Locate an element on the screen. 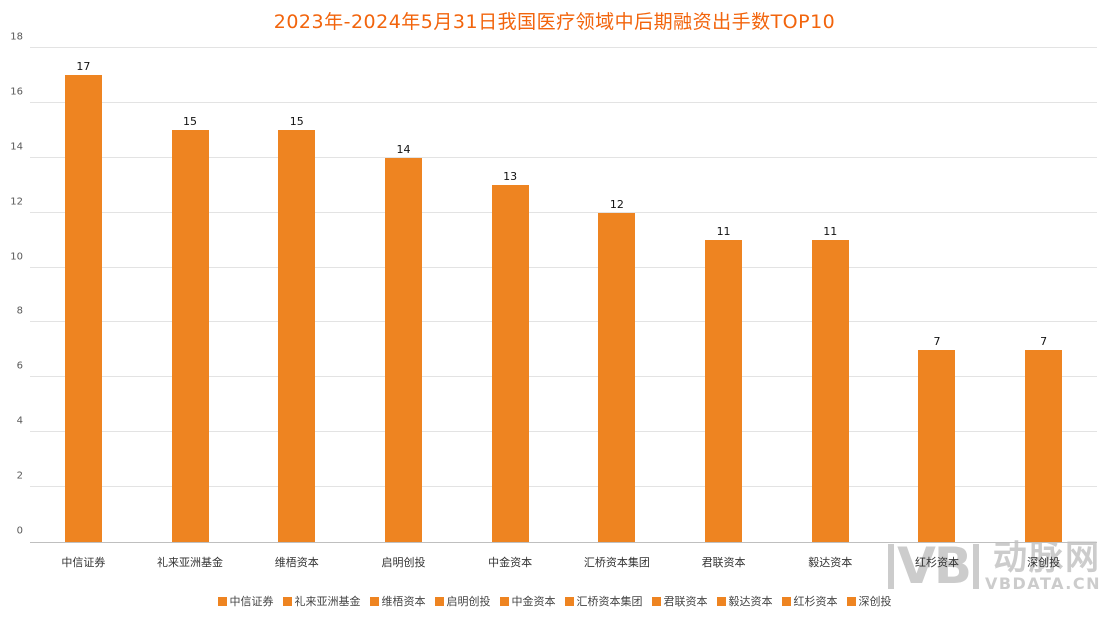  legend-label: 君联资本 is located at coordinates (685, 601).